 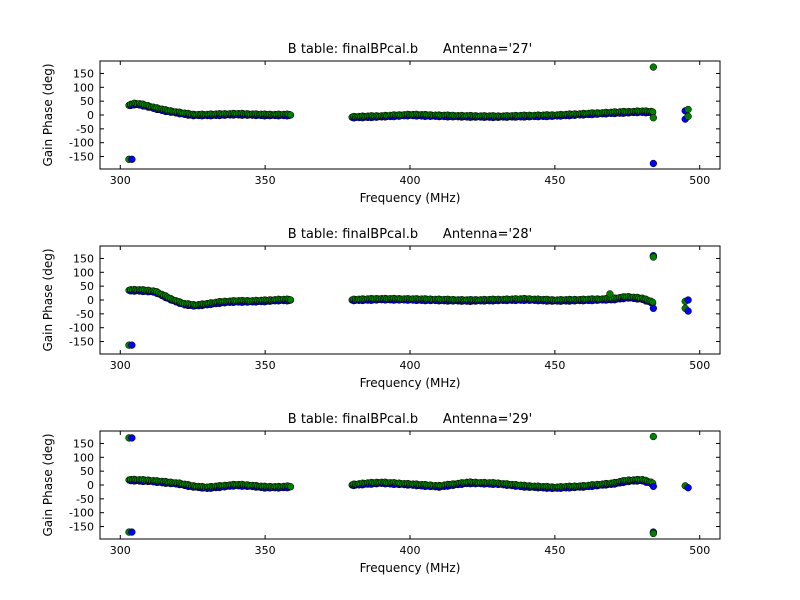 What do you see at coordinates (410, 419) in the screenshot?
I see `chart-title: B table: finalBPcal.b Antenna='29'` at bounding box center [410, 419].